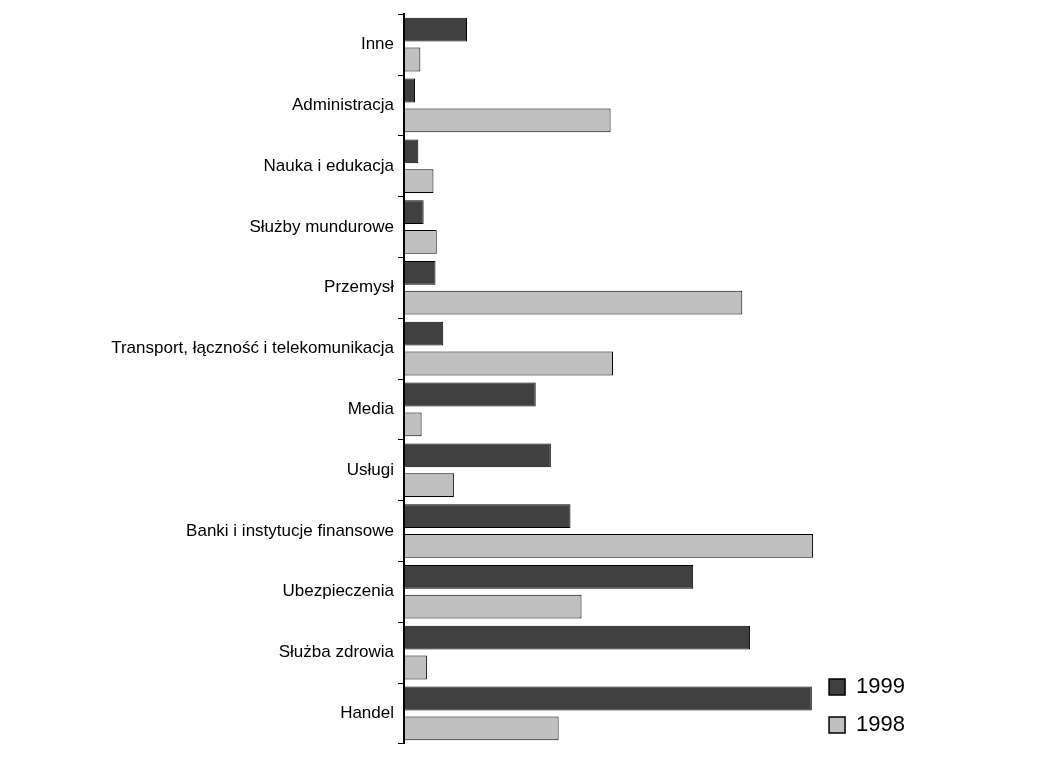 This screenshot has width=1055, height=758. I want to click on y-tick-label: Handel, so click(367, 713).